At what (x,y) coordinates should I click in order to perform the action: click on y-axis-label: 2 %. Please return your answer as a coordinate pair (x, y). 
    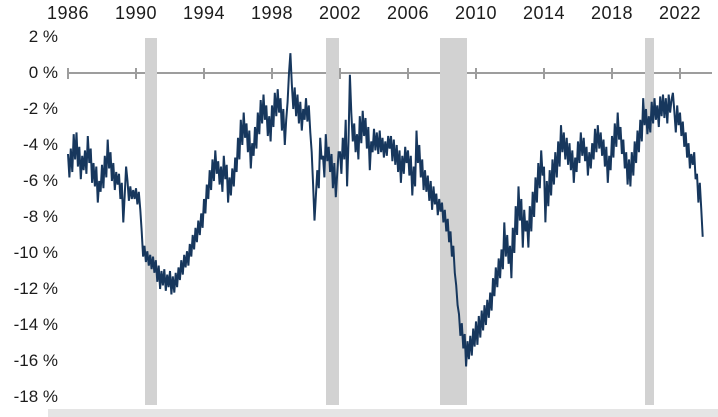
    Looking at the image, I should click on (43, 36).